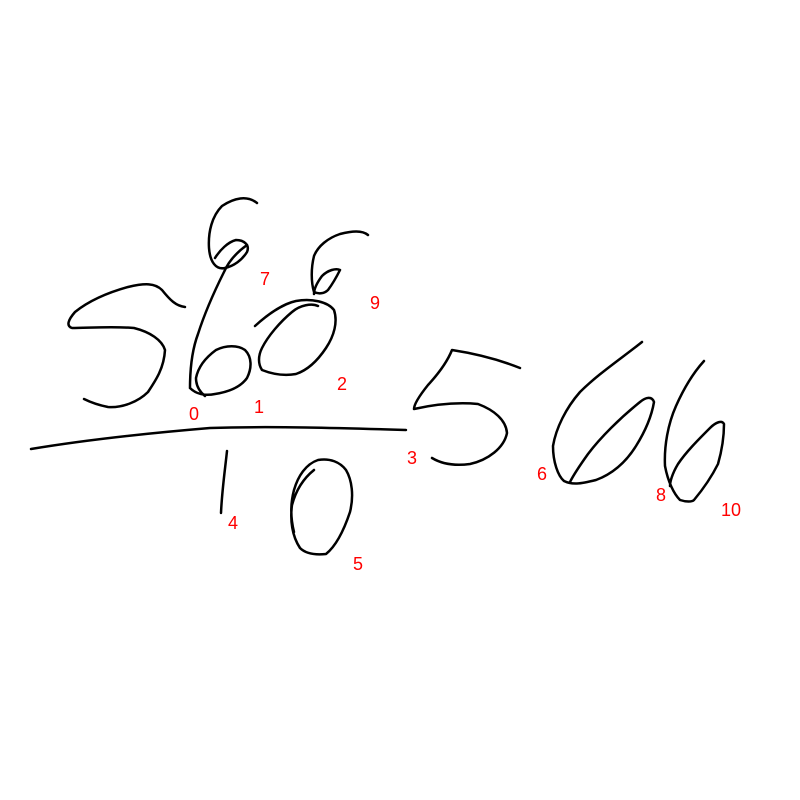  Describe the element at coordinates (342, 384) in the screenshot. I see `stroke-label-2: 2` at that location.